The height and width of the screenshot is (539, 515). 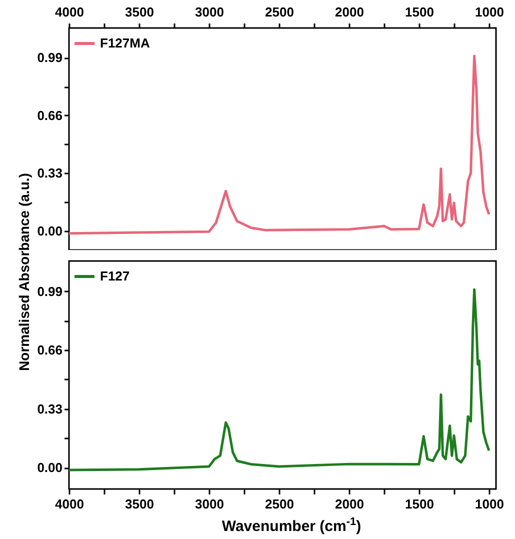 What do you see at coordinates (115, 276) in the screenshot?
I see `legend-label: F127` at bounding box center [115, 276].